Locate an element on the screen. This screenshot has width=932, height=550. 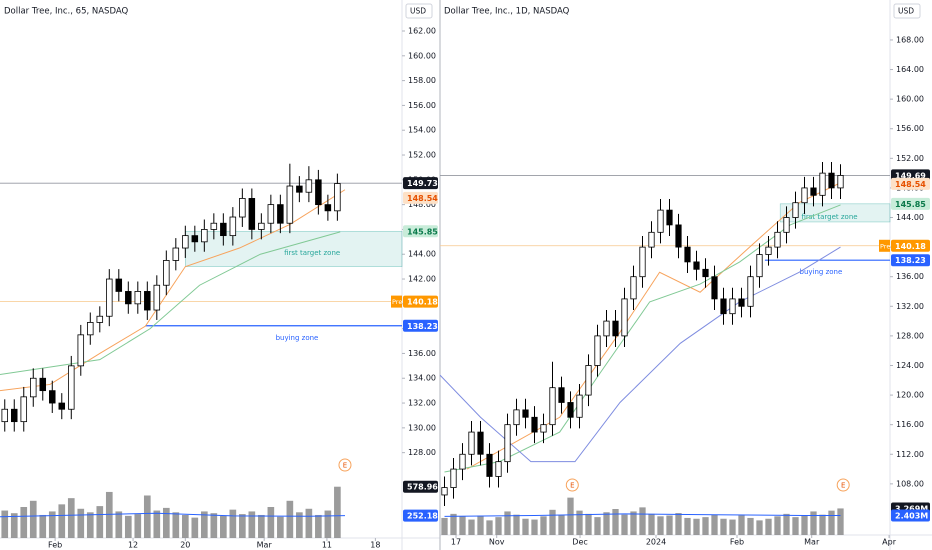
y-tick-label: 168.00 is located at coordinates (910, 39).